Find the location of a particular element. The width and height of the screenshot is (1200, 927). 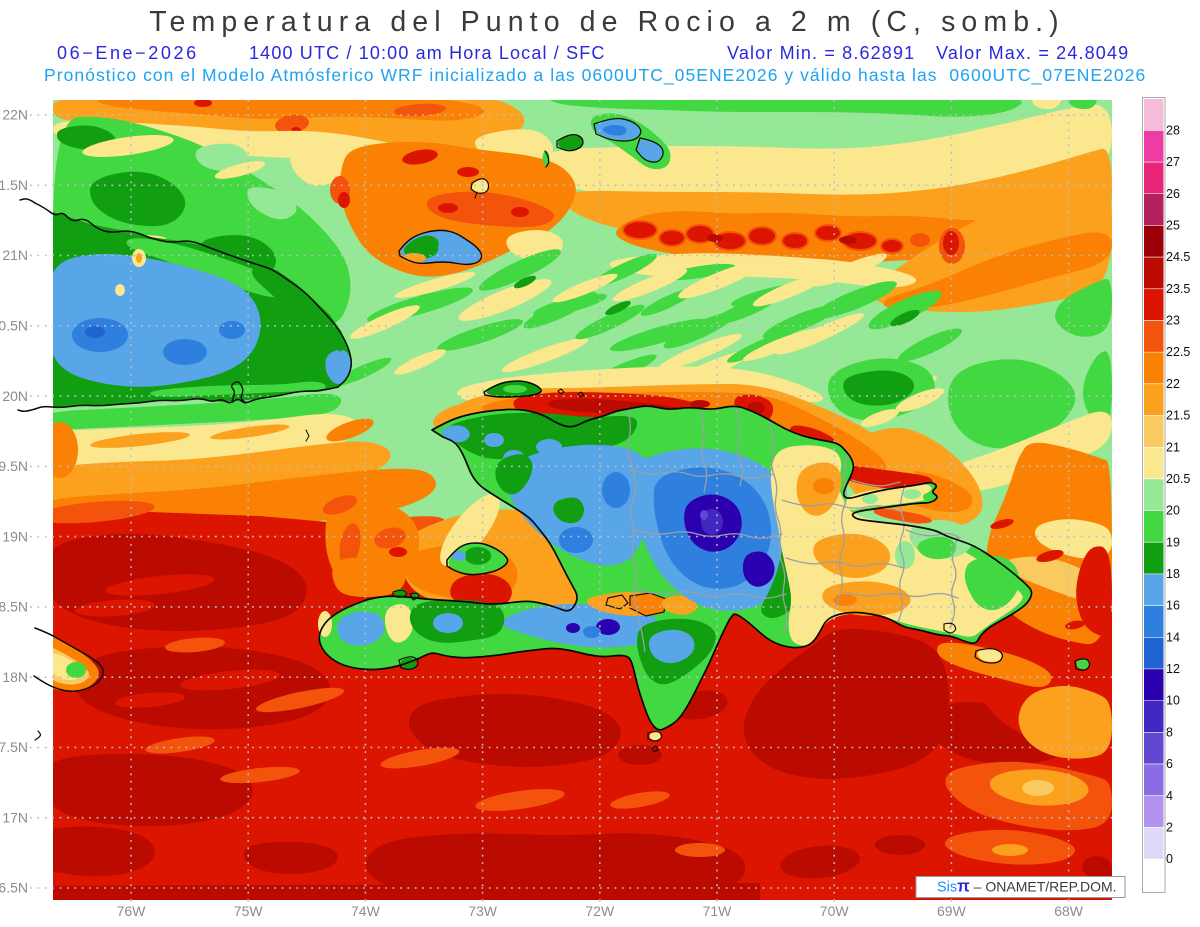

svg-text: 17.5N is located at coordinates (14, 747).